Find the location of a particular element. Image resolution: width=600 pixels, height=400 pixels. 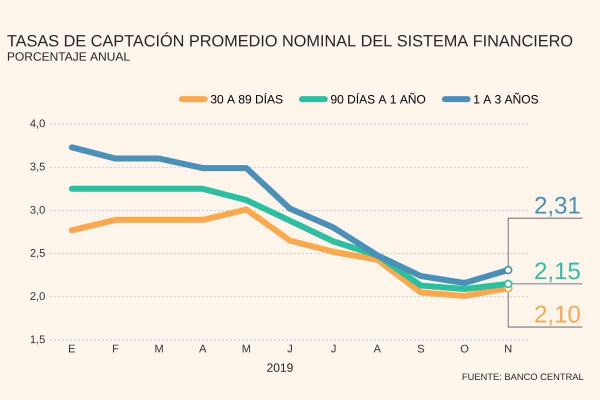

y-tick-label: 3,0 is located at coordinates (37, 210).